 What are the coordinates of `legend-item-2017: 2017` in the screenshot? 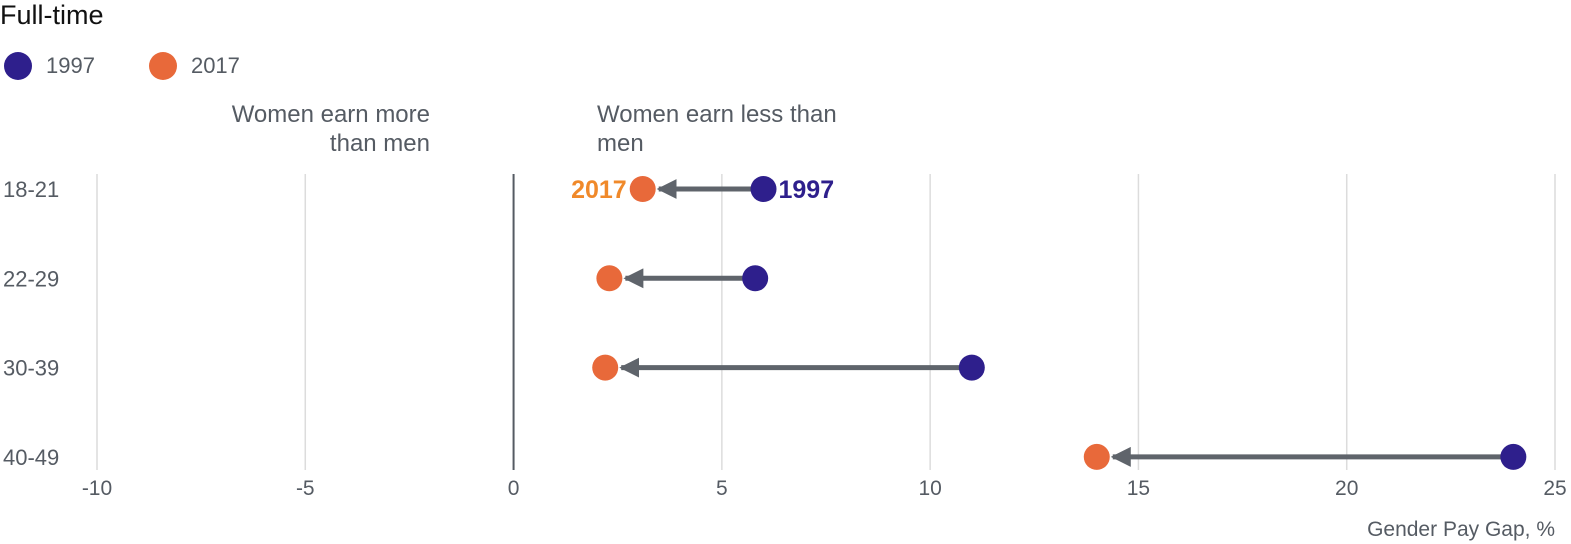 It's located at (194, 66).